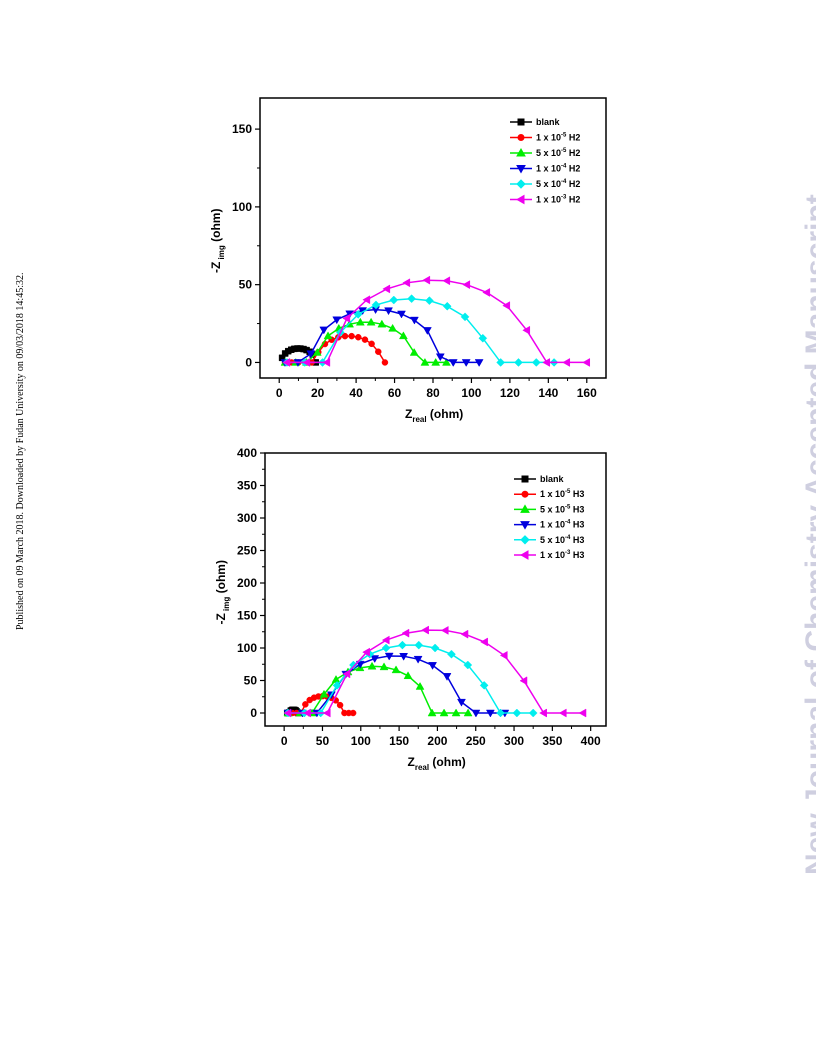 Image resolution: width=816 pixels, height=1056 pixels. Describe the element at coordinates (437, 741) in the screenshot. I see `x-tick-label: 200` at that location.